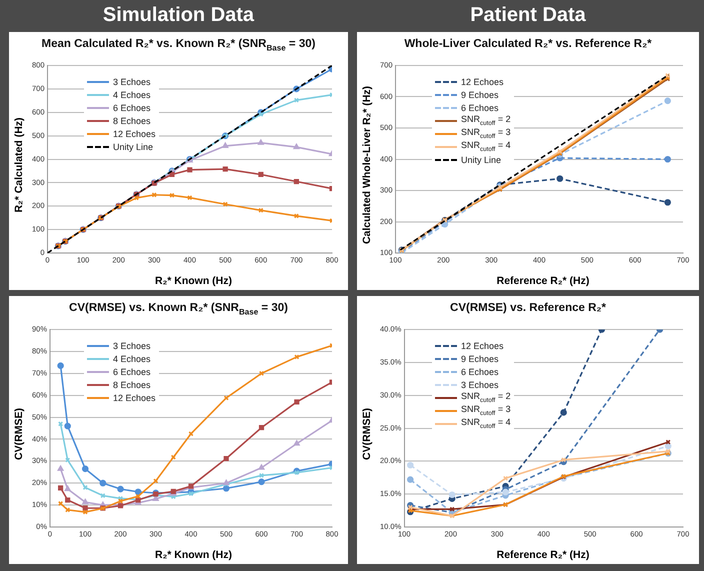  Describe the element at coordinates (528, 308) in the screenshot. I see `chart-title: CV(RMSE) vs. Reference R₂*` at that location.